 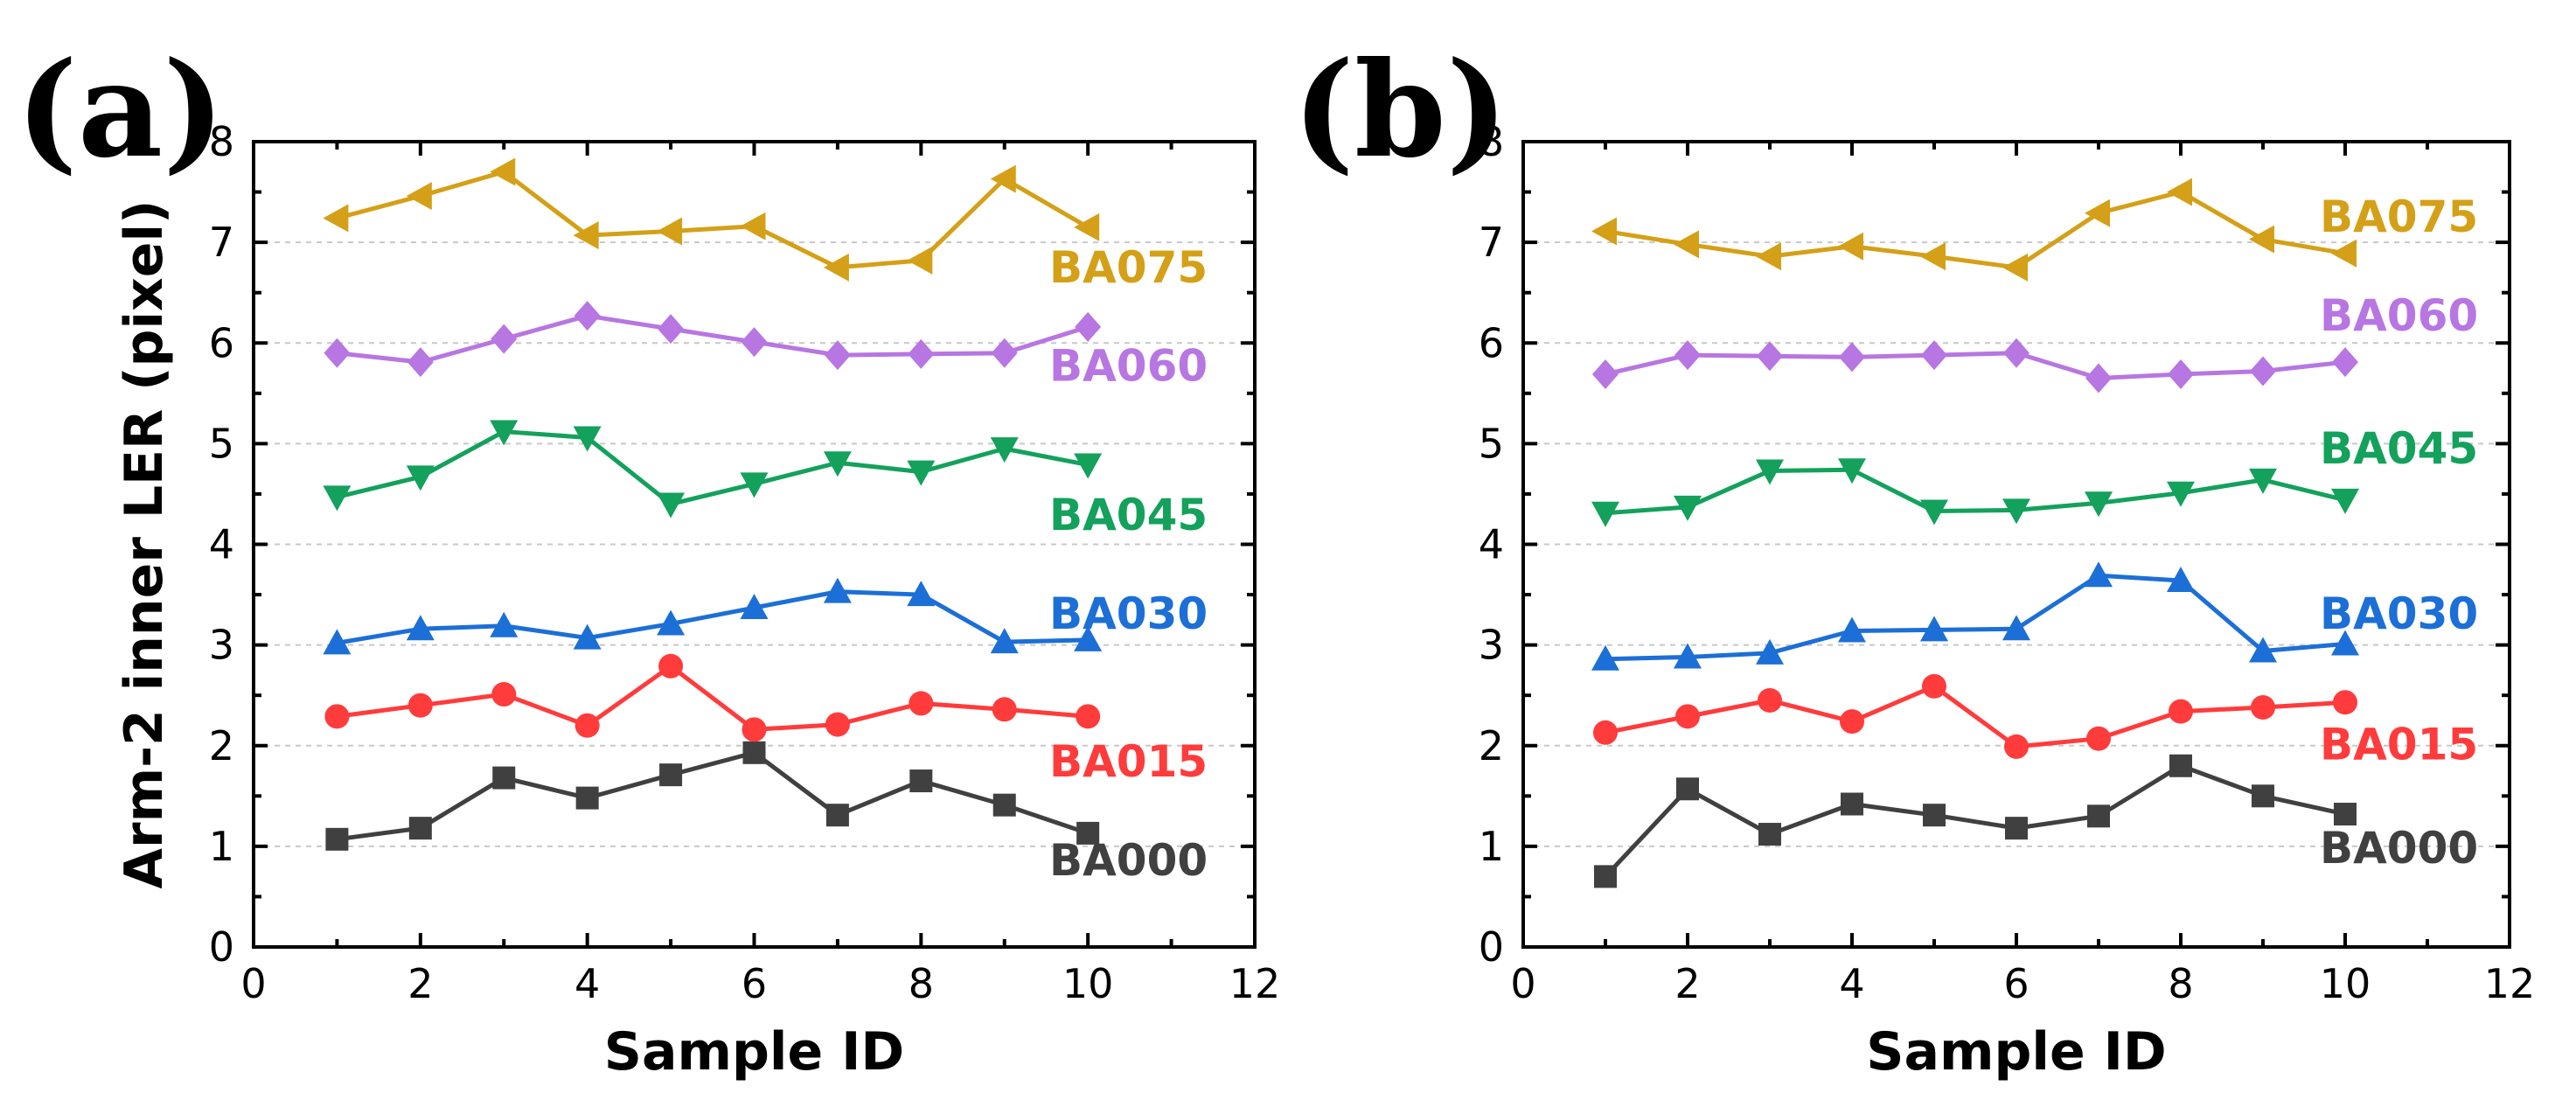 I want to click on y-tick-label: 6, so click(x=1491, y=342).